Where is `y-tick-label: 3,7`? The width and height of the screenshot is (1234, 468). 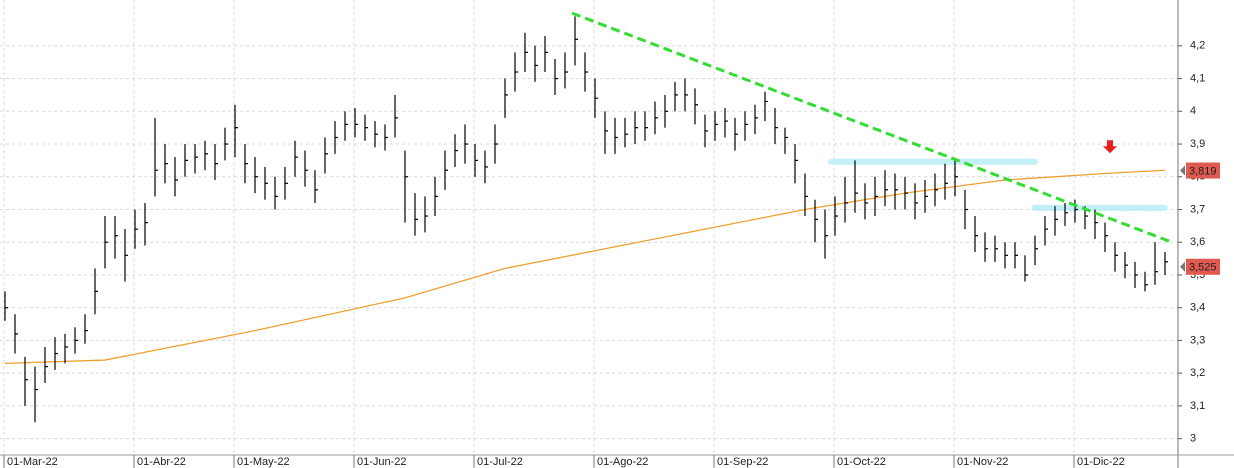
y-tick-label: 3,7 is located at coordinates (1197, 209).